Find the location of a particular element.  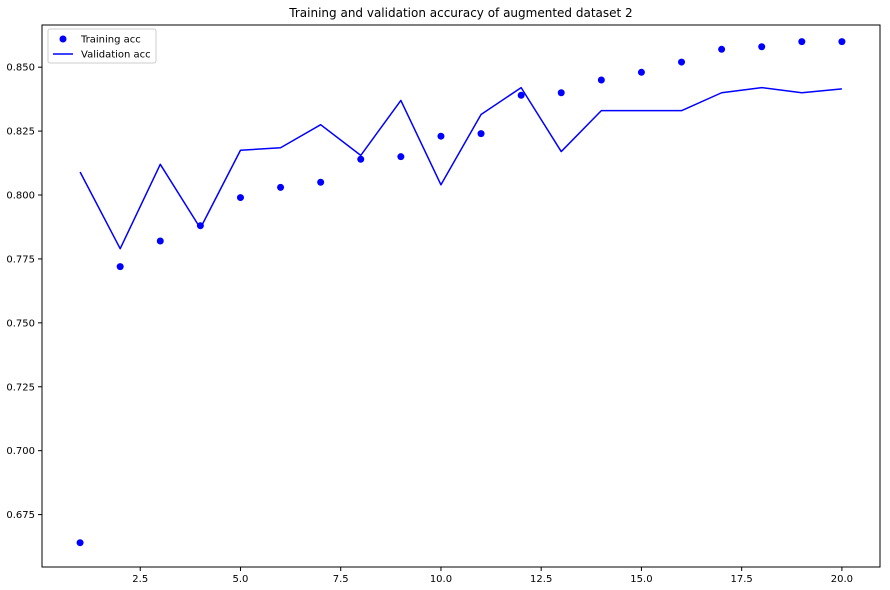

legend-label: Training acc is located at coordinates (110, 40).